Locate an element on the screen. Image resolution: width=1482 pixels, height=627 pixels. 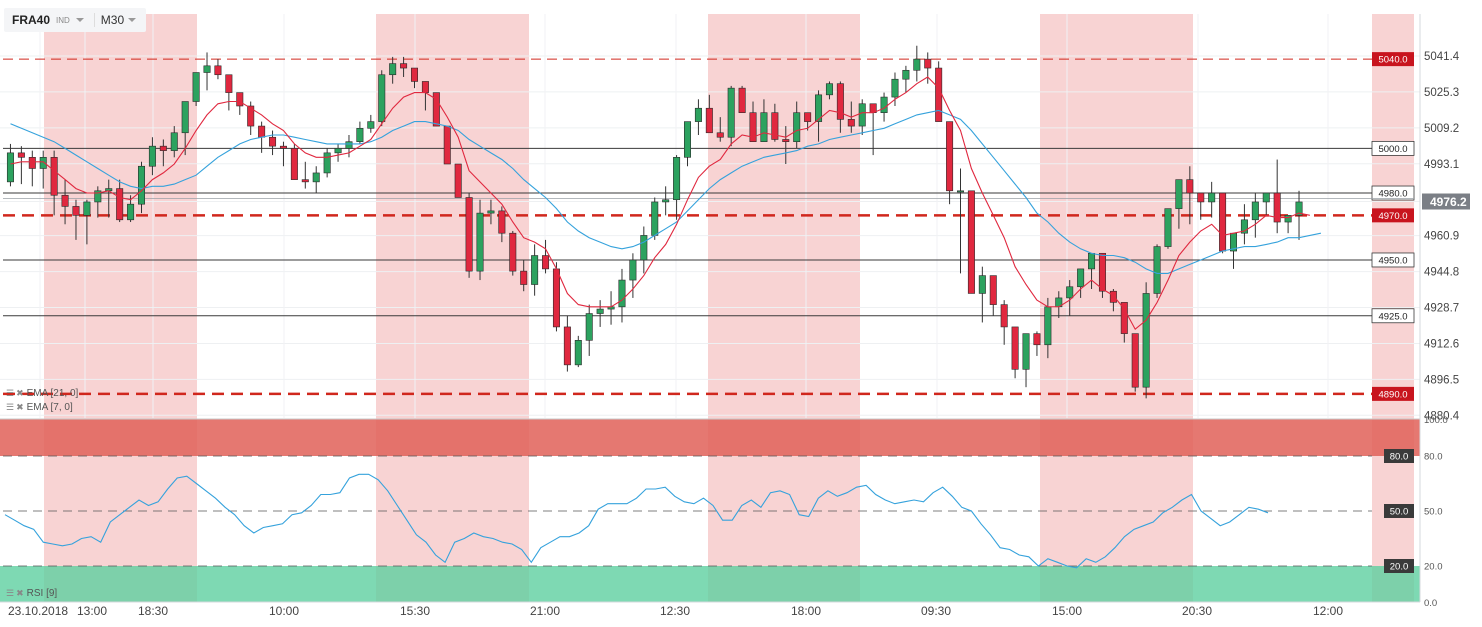
x-tick-label: 09:30 is located at coordinates (936, 611).